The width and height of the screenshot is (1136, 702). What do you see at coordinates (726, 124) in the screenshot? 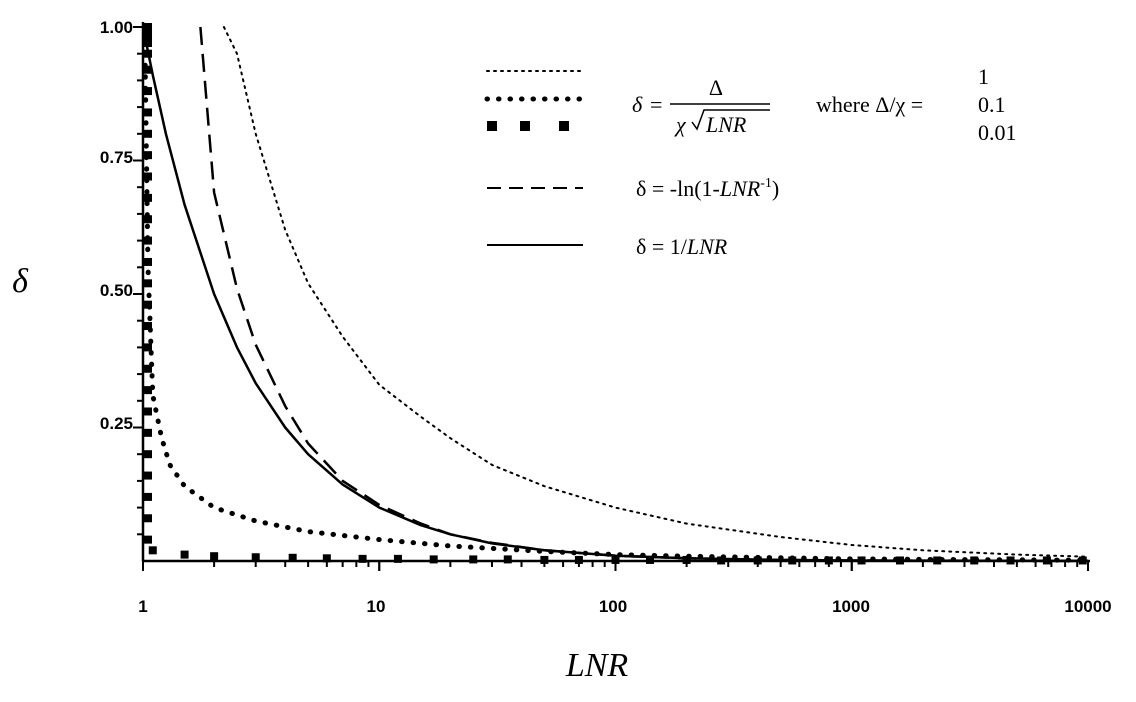
I see `svg-text: LNR` at bounding box center [726, 124].